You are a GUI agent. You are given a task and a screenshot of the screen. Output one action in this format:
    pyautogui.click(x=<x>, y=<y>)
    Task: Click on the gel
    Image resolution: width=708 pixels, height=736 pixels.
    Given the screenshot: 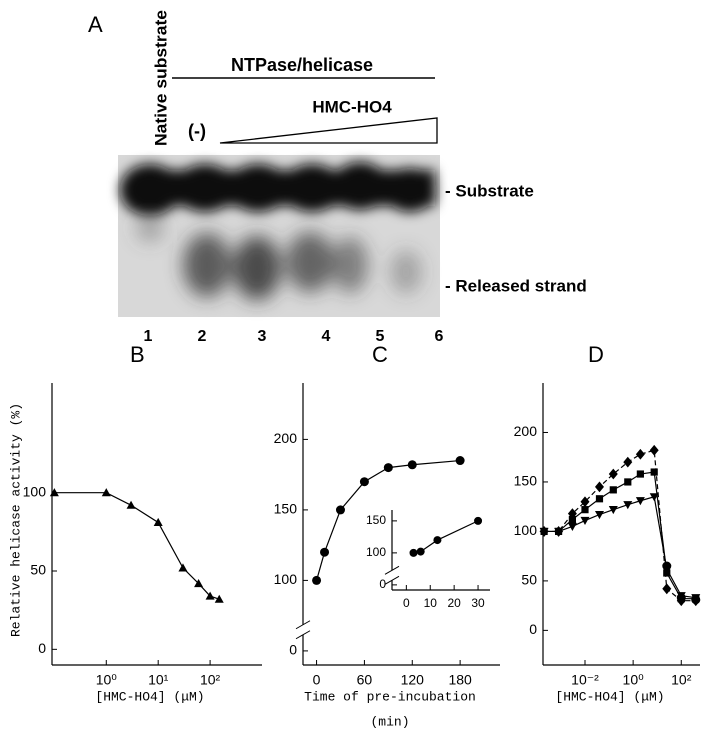 What is the action you would take?
    pyautogui.click(x=279, y=236)
    